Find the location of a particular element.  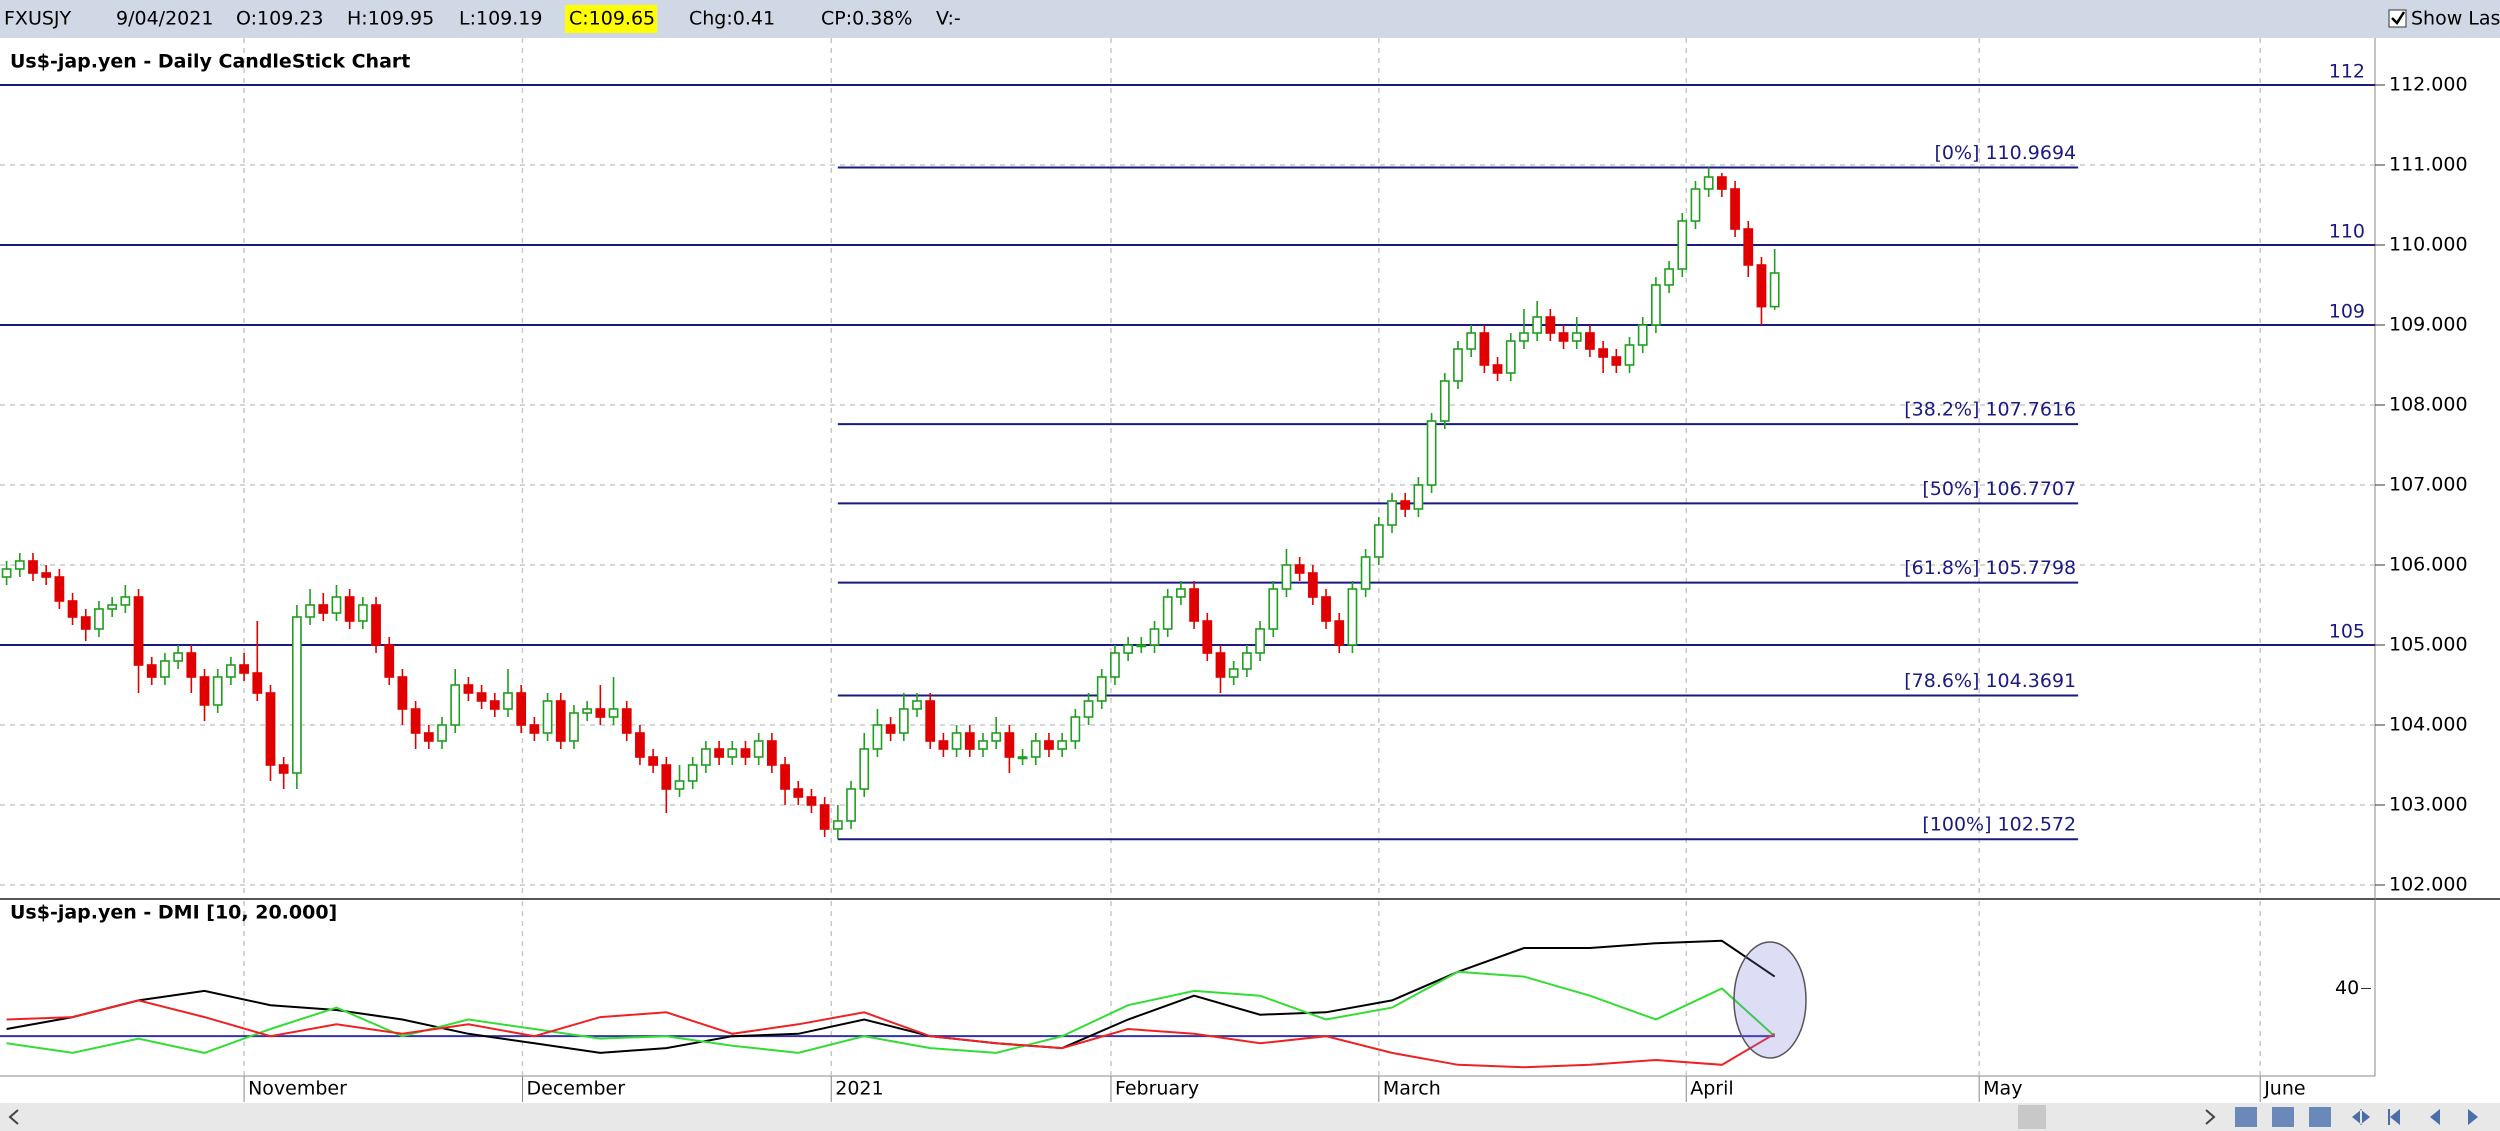

y-tick-label: 108.000 is located at coordinates (2428, 405).